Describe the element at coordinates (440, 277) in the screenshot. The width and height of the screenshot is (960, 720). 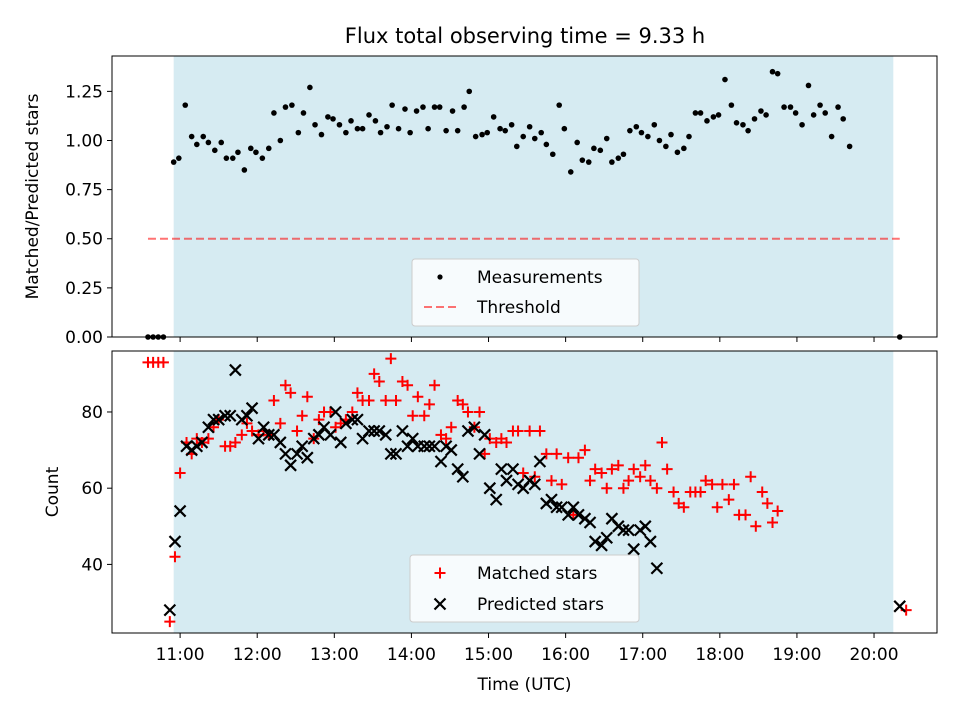
I see `legend-measurements-marker` at that location.